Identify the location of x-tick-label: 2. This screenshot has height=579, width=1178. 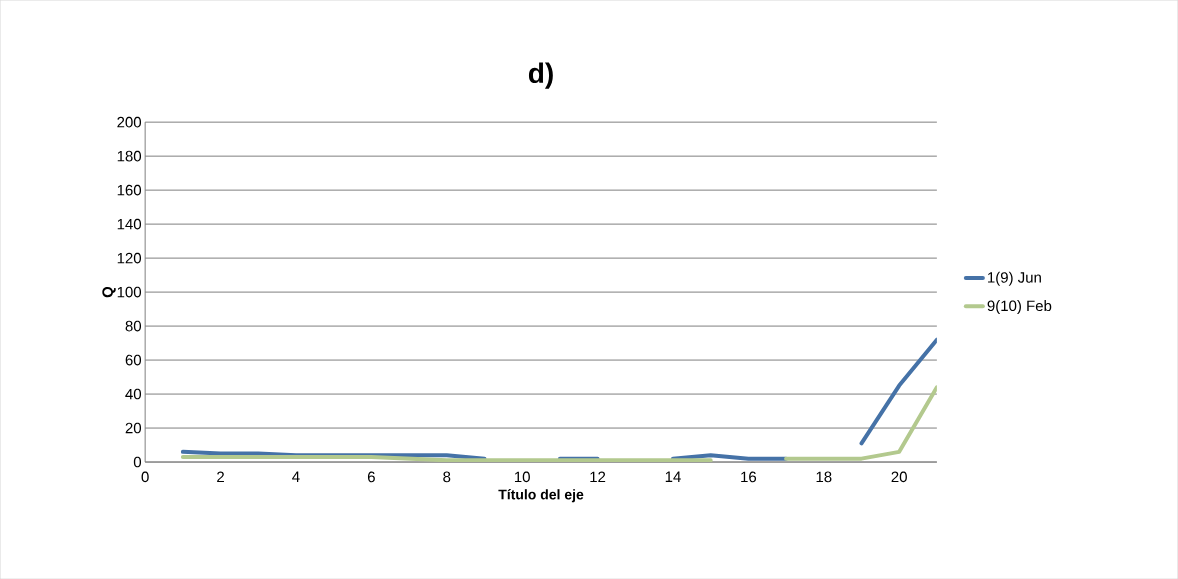
(220, 476).